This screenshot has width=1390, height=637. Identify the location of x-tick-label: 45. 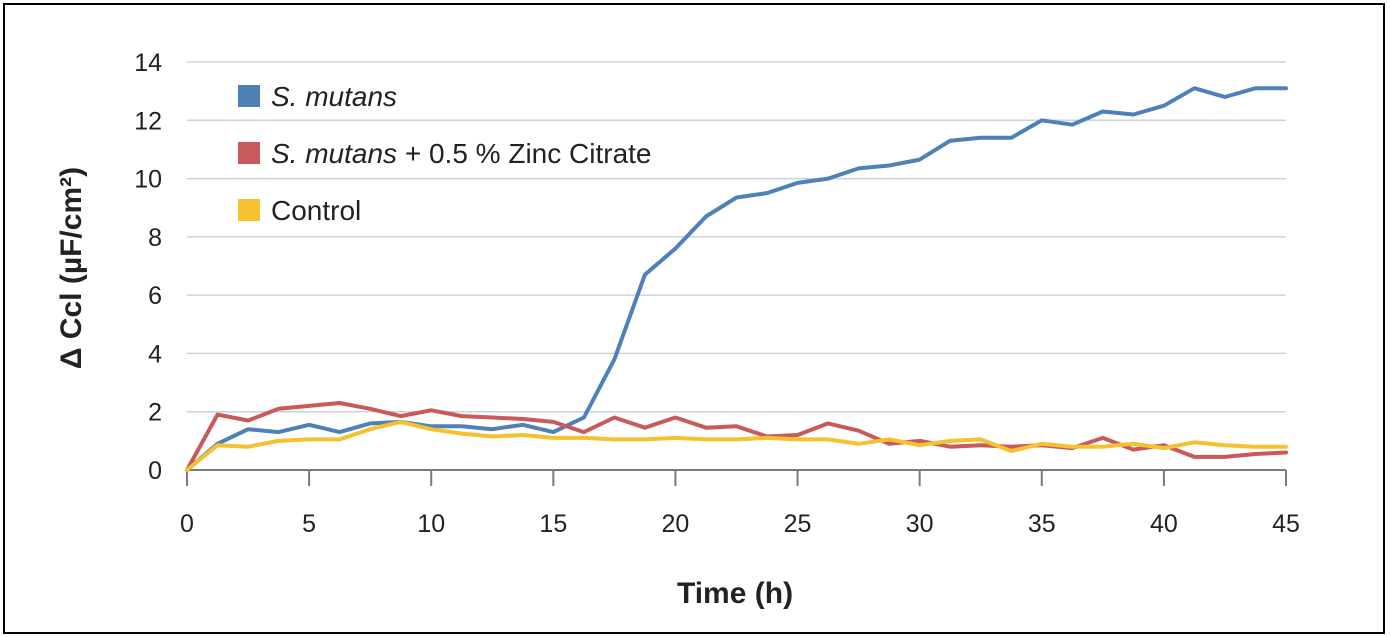
(1286, 524).